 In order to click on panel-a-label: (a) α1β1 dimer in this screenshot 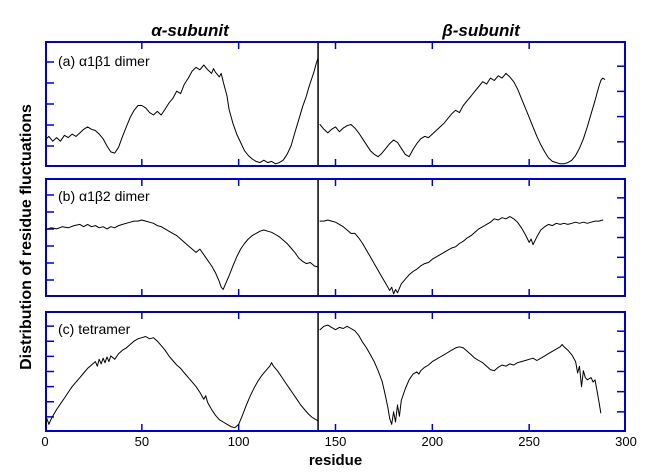, I will do `click(104, 61)`.